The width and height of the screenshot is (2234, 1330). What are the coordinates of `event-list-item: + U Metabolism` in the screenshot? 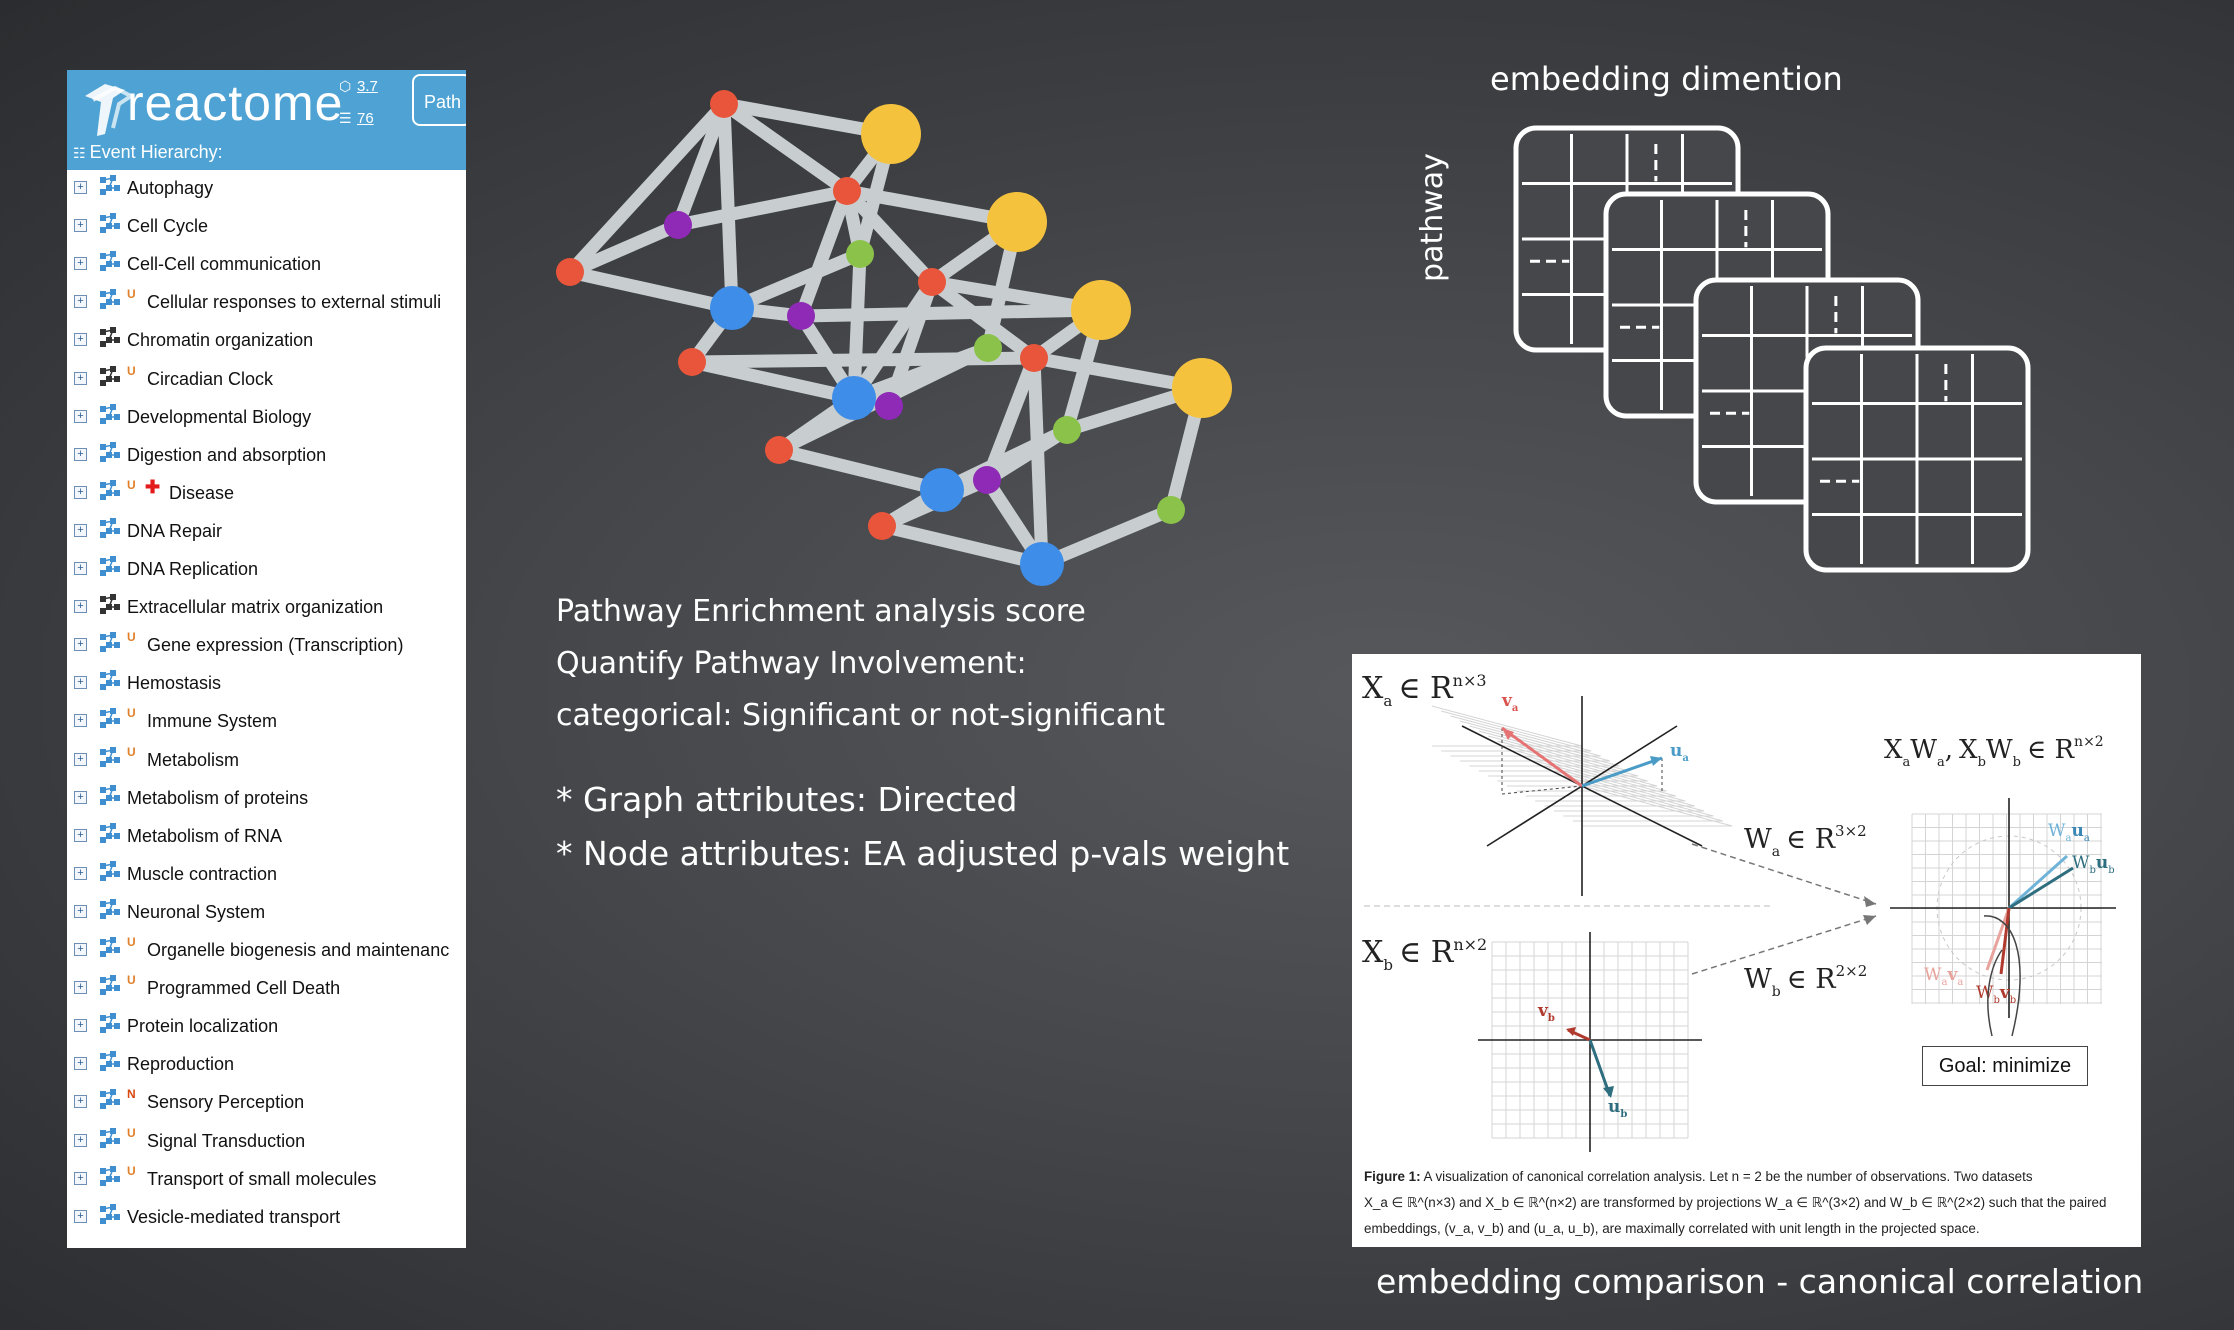 It's located at (266, 762).